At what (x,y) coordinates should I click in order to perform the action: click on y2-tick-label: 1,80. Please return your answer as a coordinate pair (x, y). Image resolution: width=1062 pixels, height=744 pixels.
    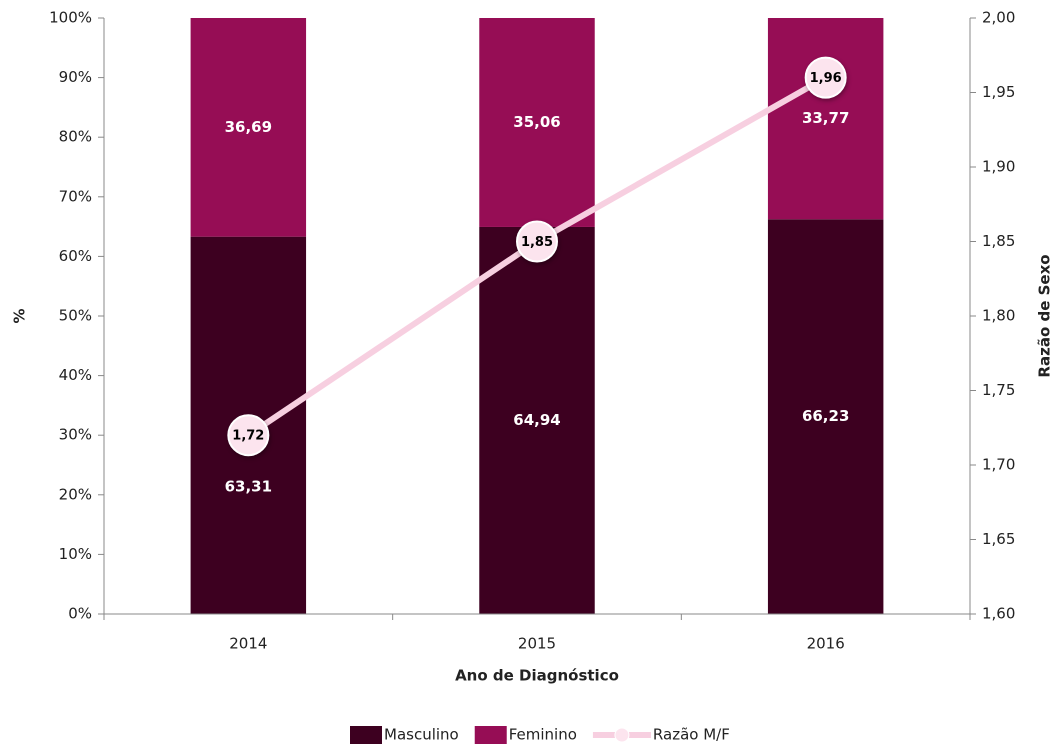
    Looking at the image, I should click on (998, 316).